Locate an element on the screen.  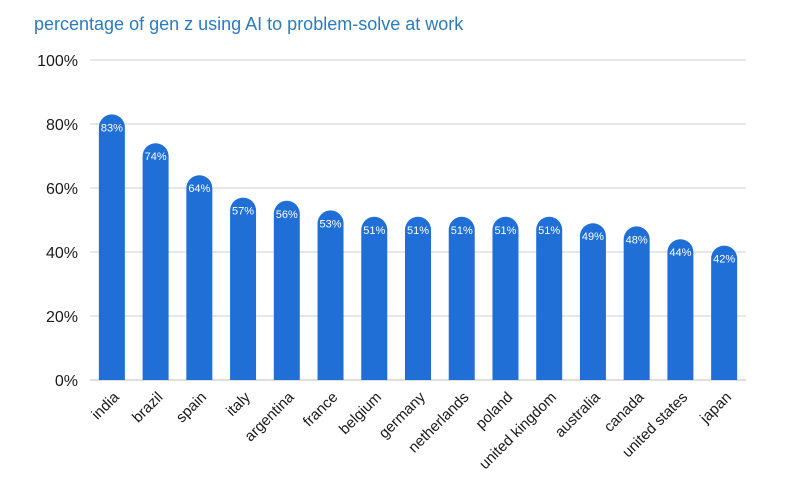
bar-spain is located at coordinates (199, 277).